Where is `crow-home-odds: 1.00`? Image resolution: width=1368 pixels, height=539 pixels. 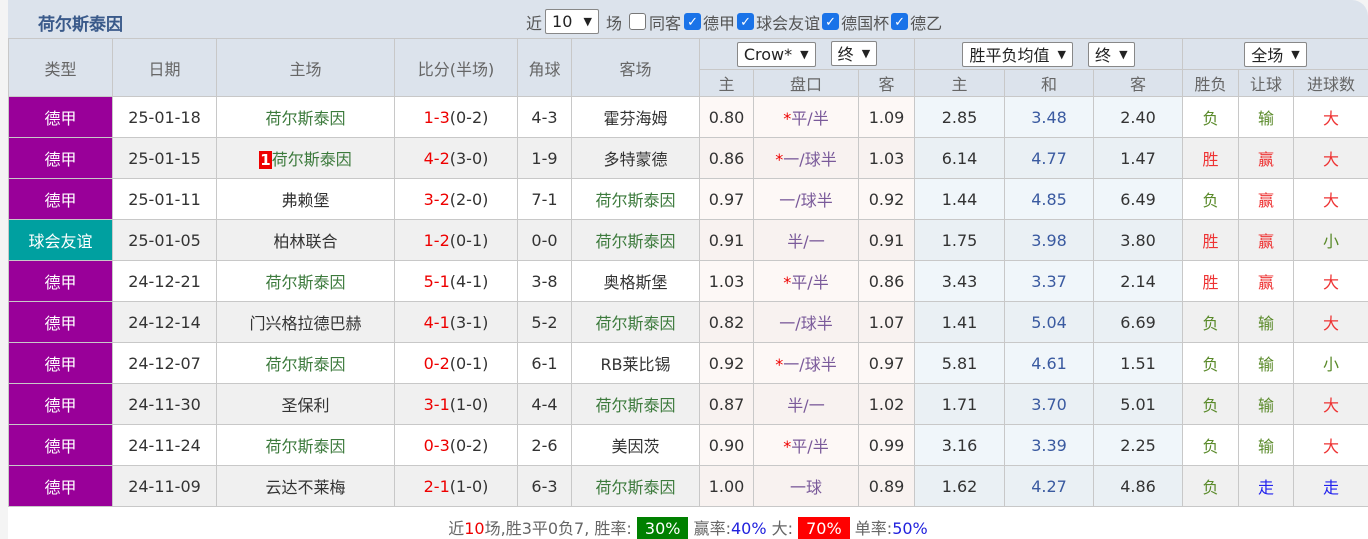 crow-home-odds: 1.00 is located at coordinates (726, 486).